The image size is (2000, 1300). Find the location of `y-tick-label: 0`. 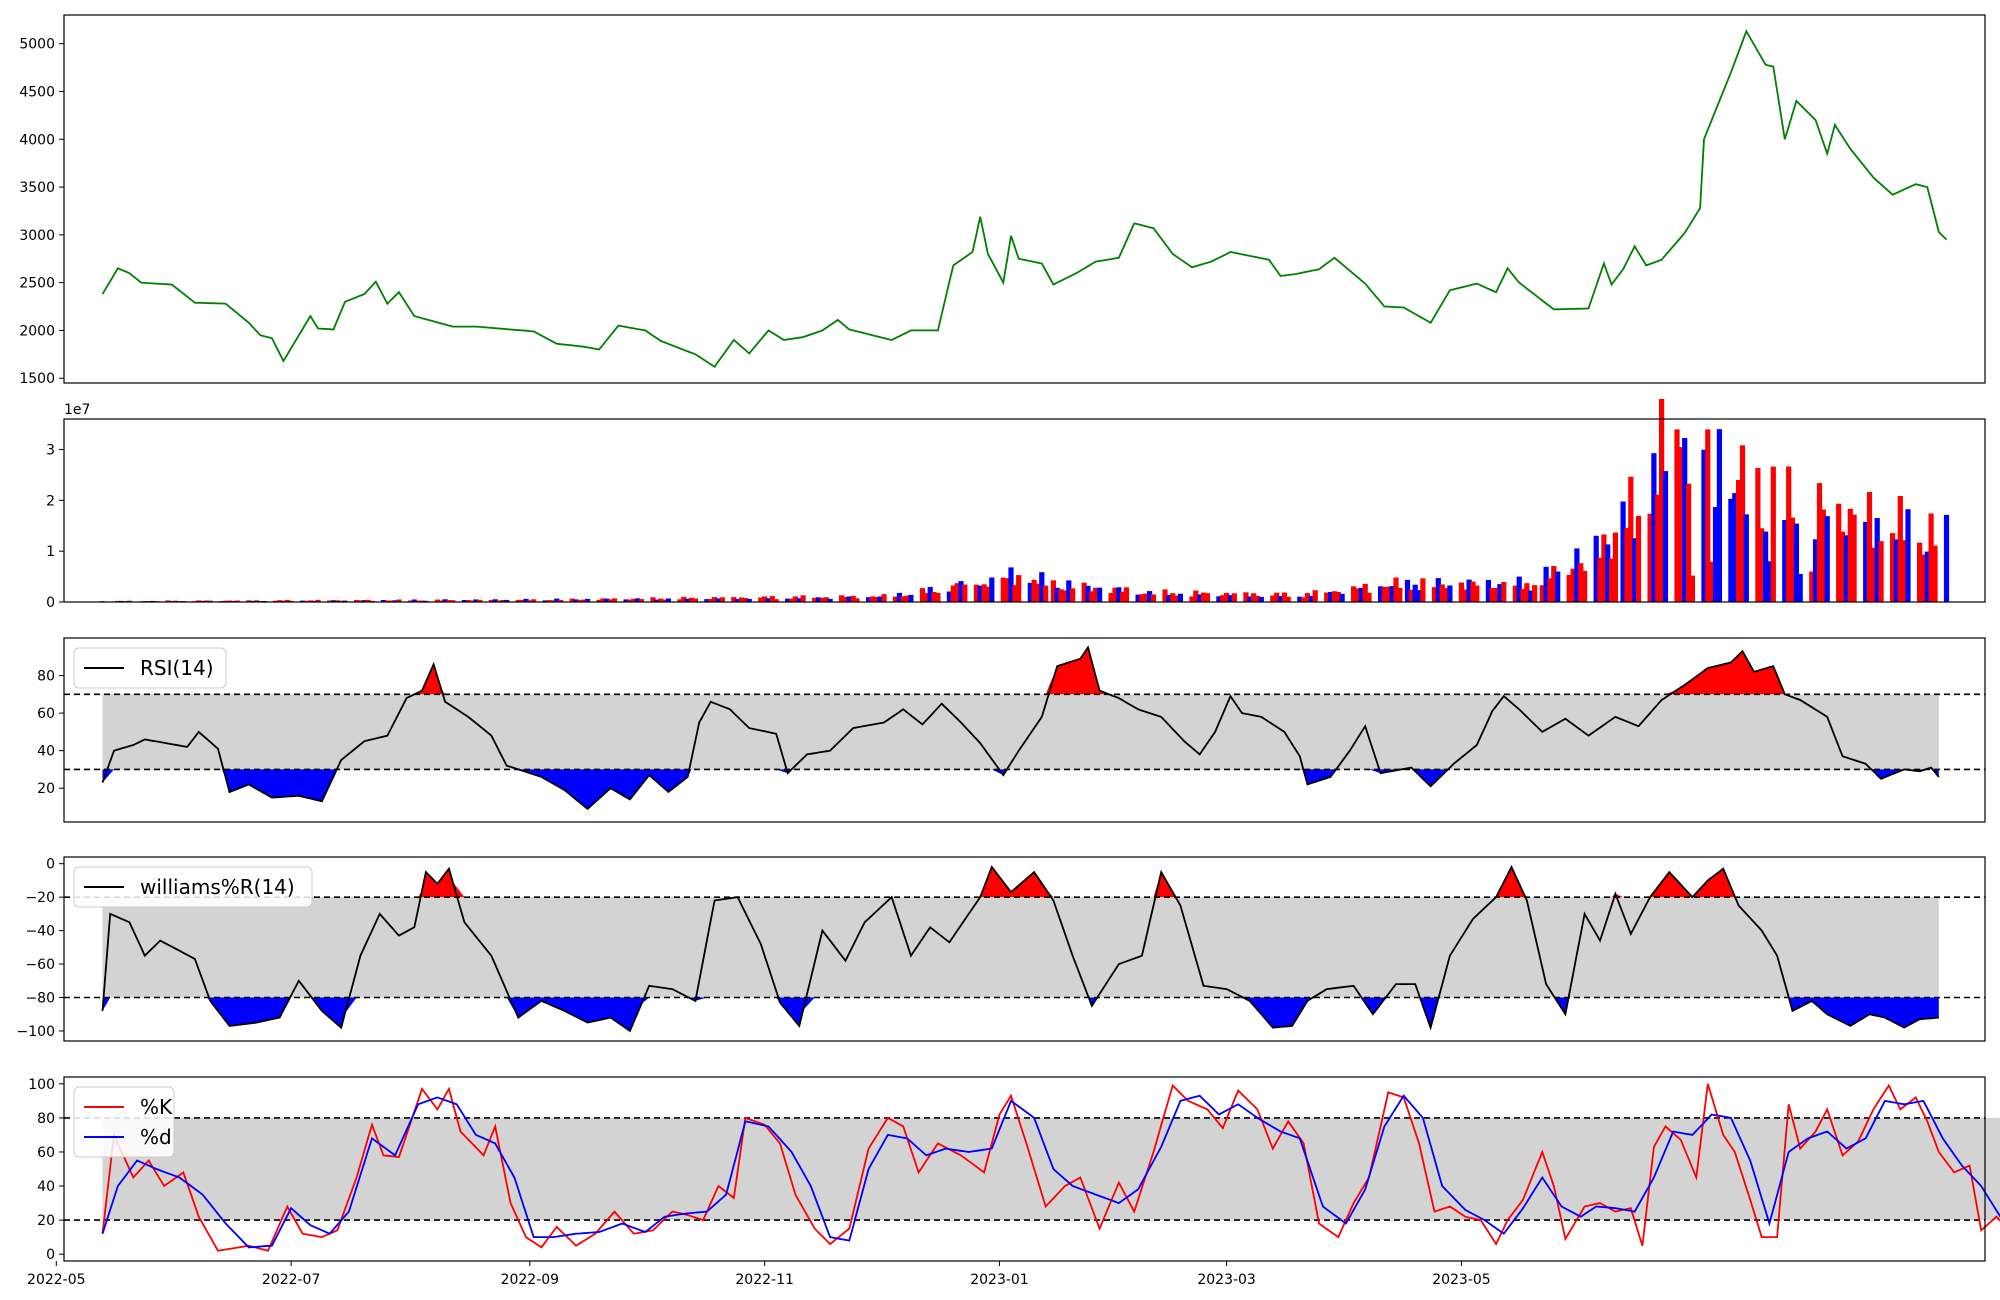

y-tick-label: 0 is located at coordinates (50, 865).